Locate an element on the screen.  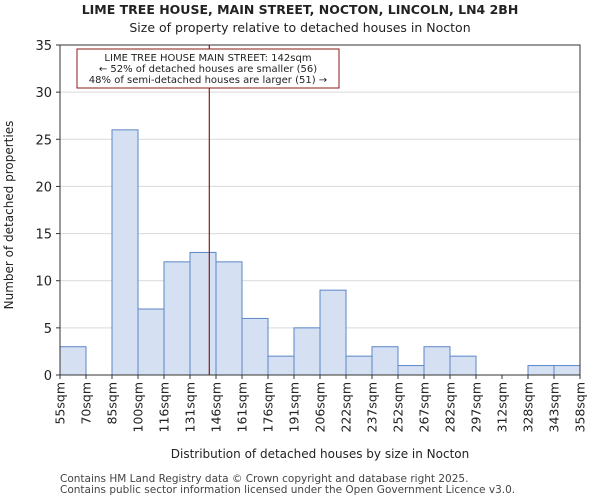
y-tick-label: 30 is located at coordinates (43, 93).